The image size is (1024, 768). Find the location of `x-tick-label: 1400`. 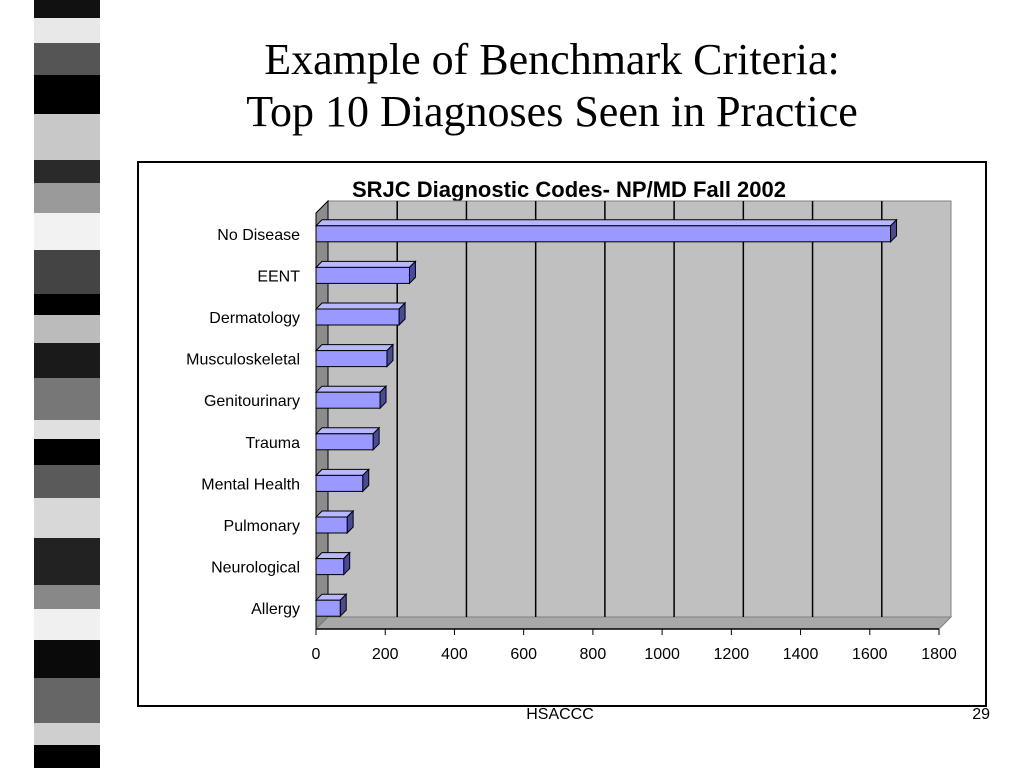

x-tick-label: 1400 is located at coordinates (801, 654).